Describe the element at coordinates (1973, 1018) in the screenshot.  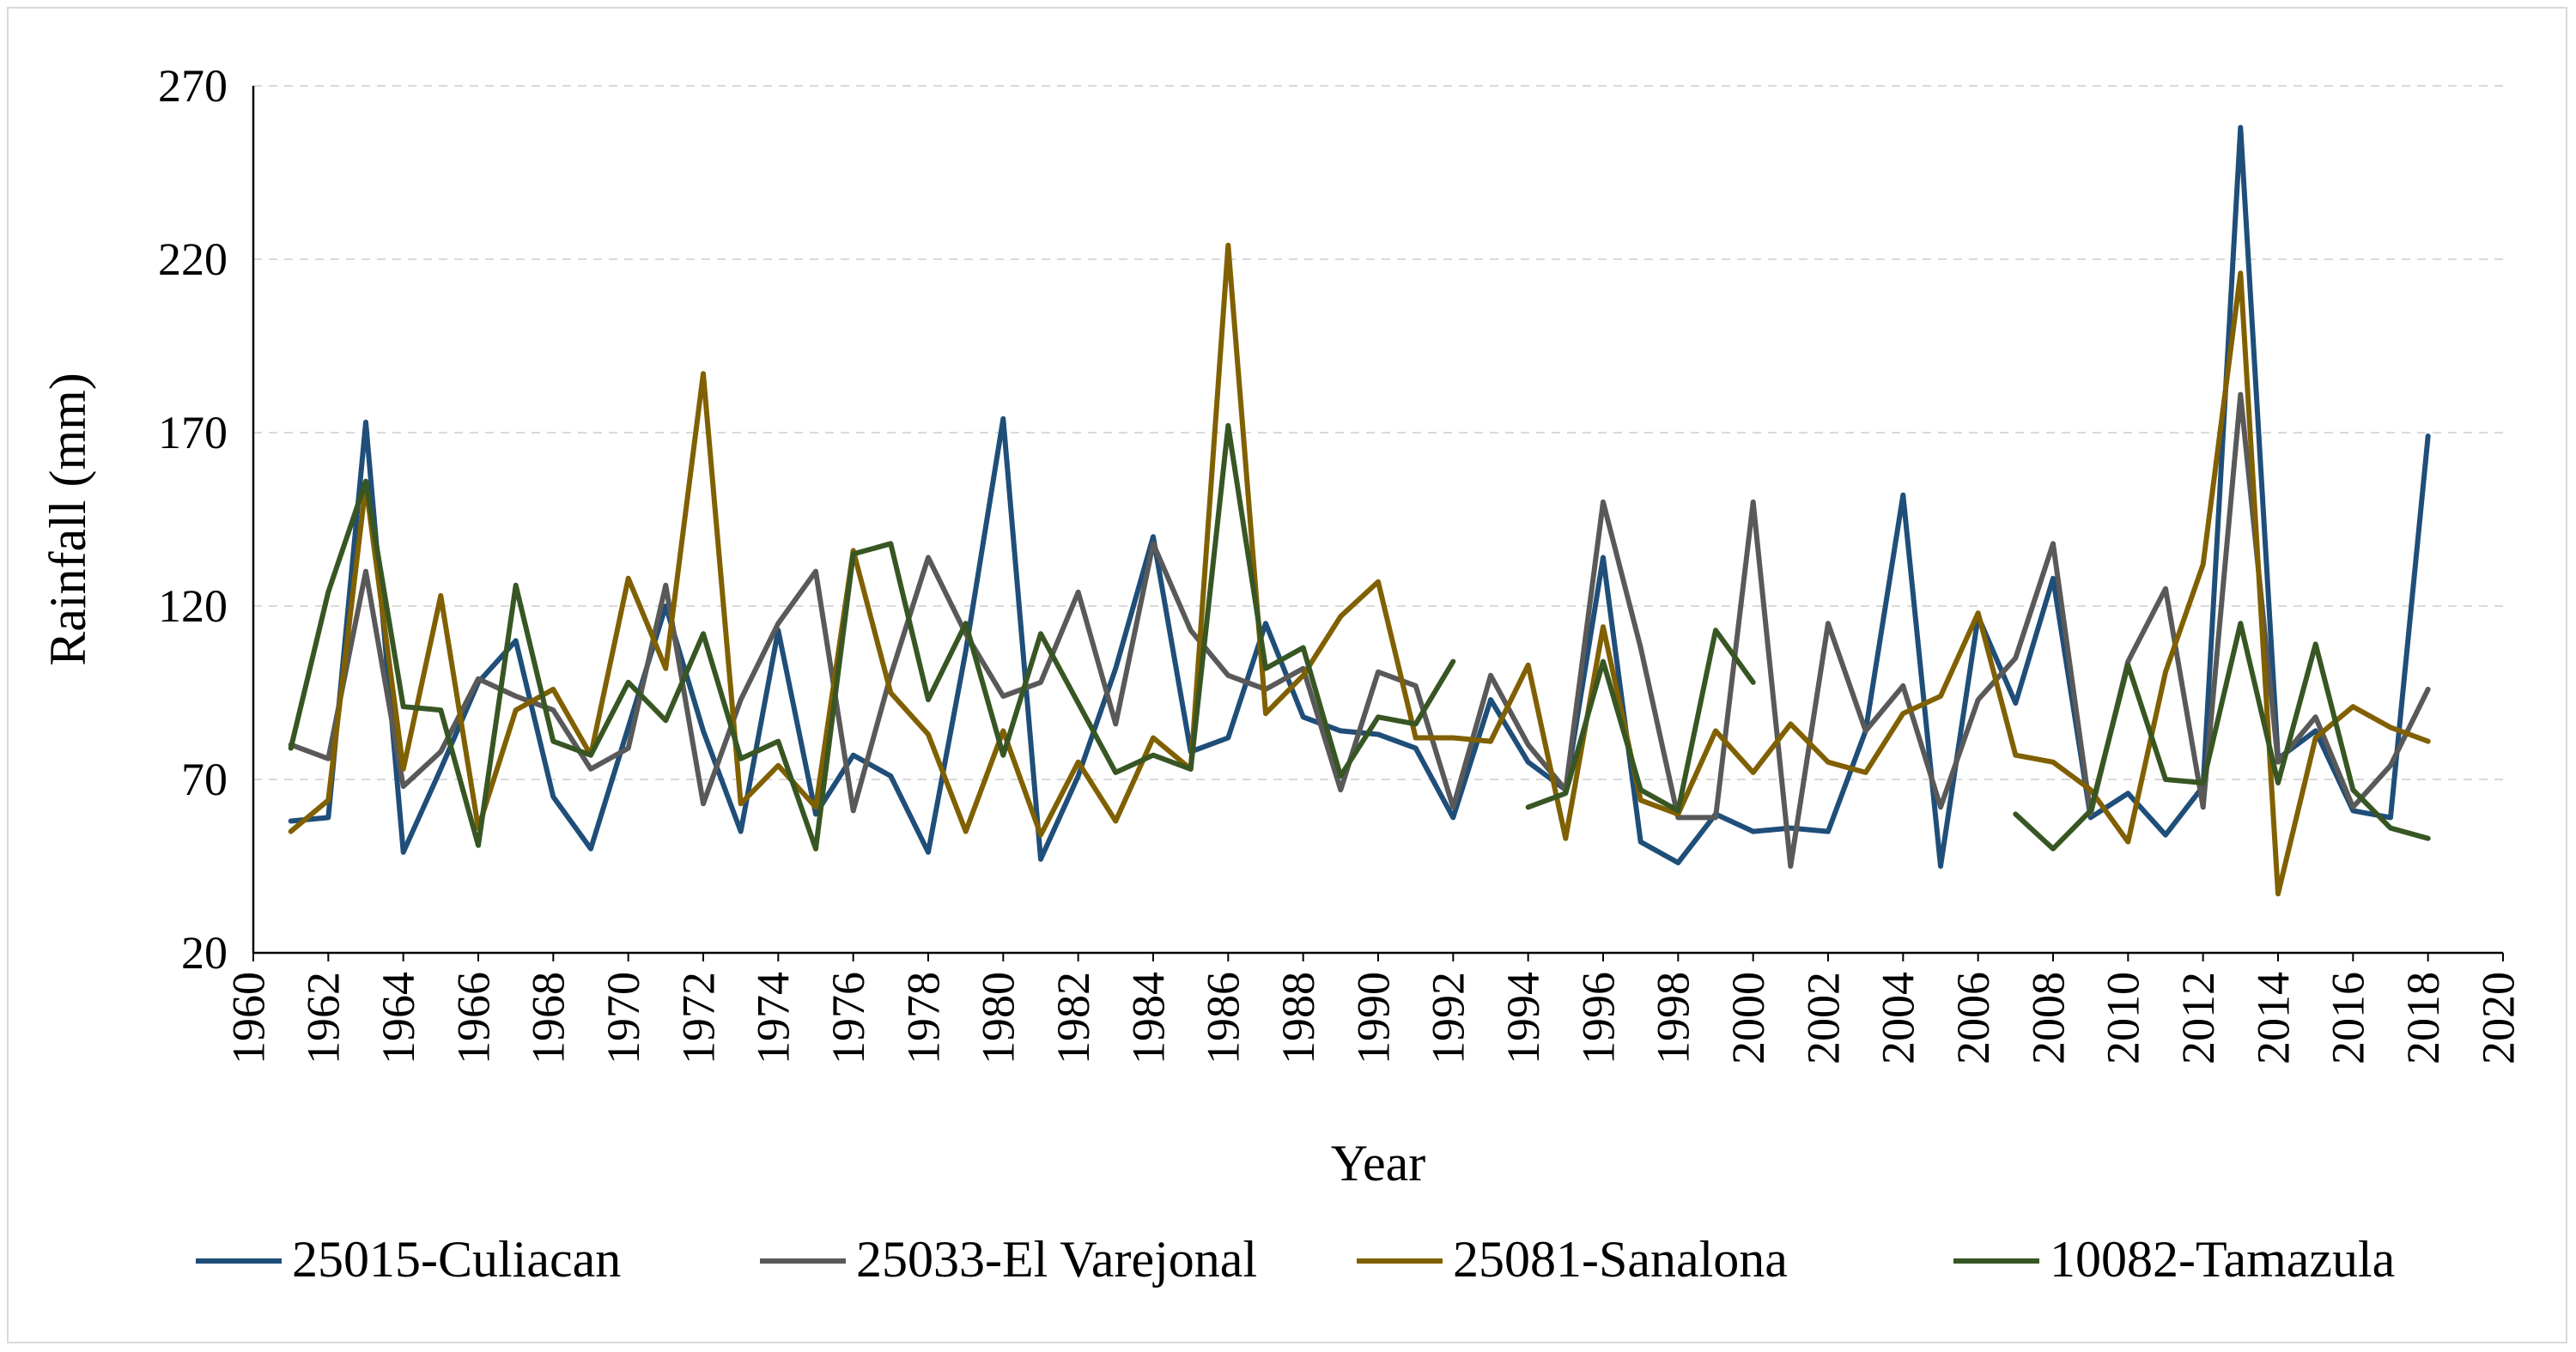
I see `x-tick-label-2006: 2006` at that location.